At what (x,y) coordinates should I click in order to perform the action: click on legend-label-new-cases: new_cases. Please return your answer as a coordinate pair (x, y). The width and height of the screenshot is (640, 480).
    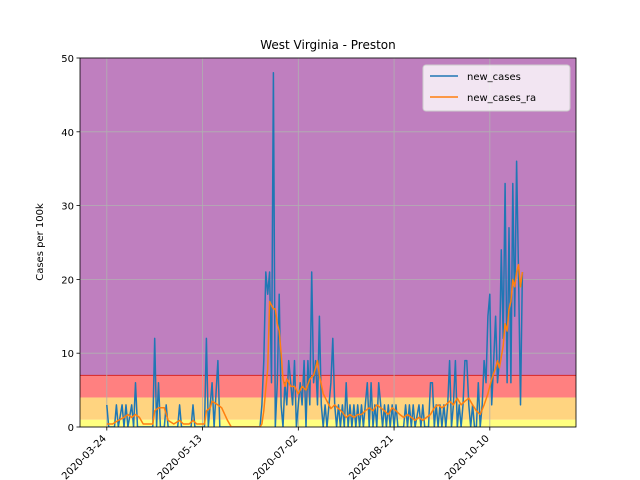
    Looking at the image, I should click on (494, 77).